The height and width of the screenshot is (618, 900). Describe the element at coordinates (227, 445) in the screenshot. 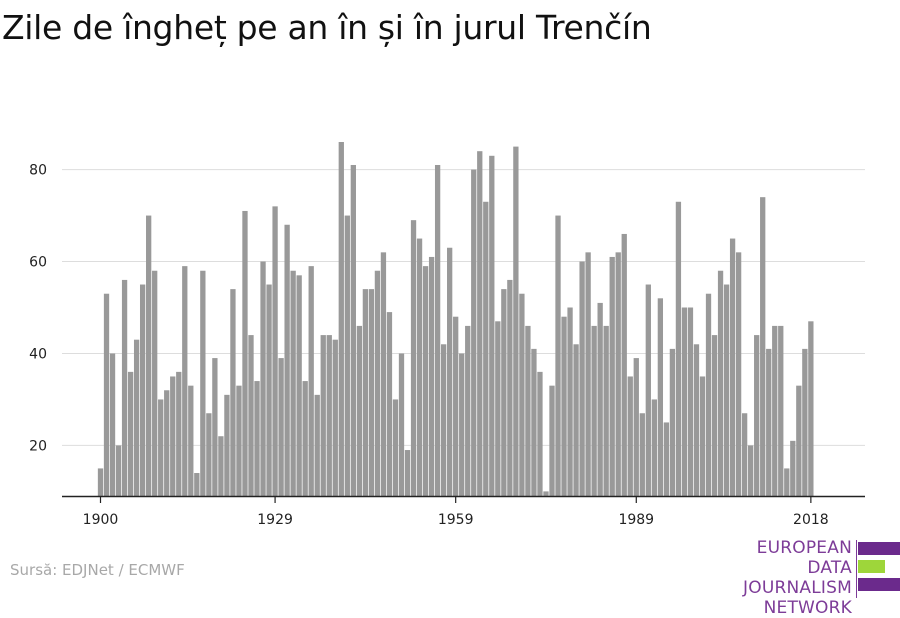

I see `bar-1921` at that location.